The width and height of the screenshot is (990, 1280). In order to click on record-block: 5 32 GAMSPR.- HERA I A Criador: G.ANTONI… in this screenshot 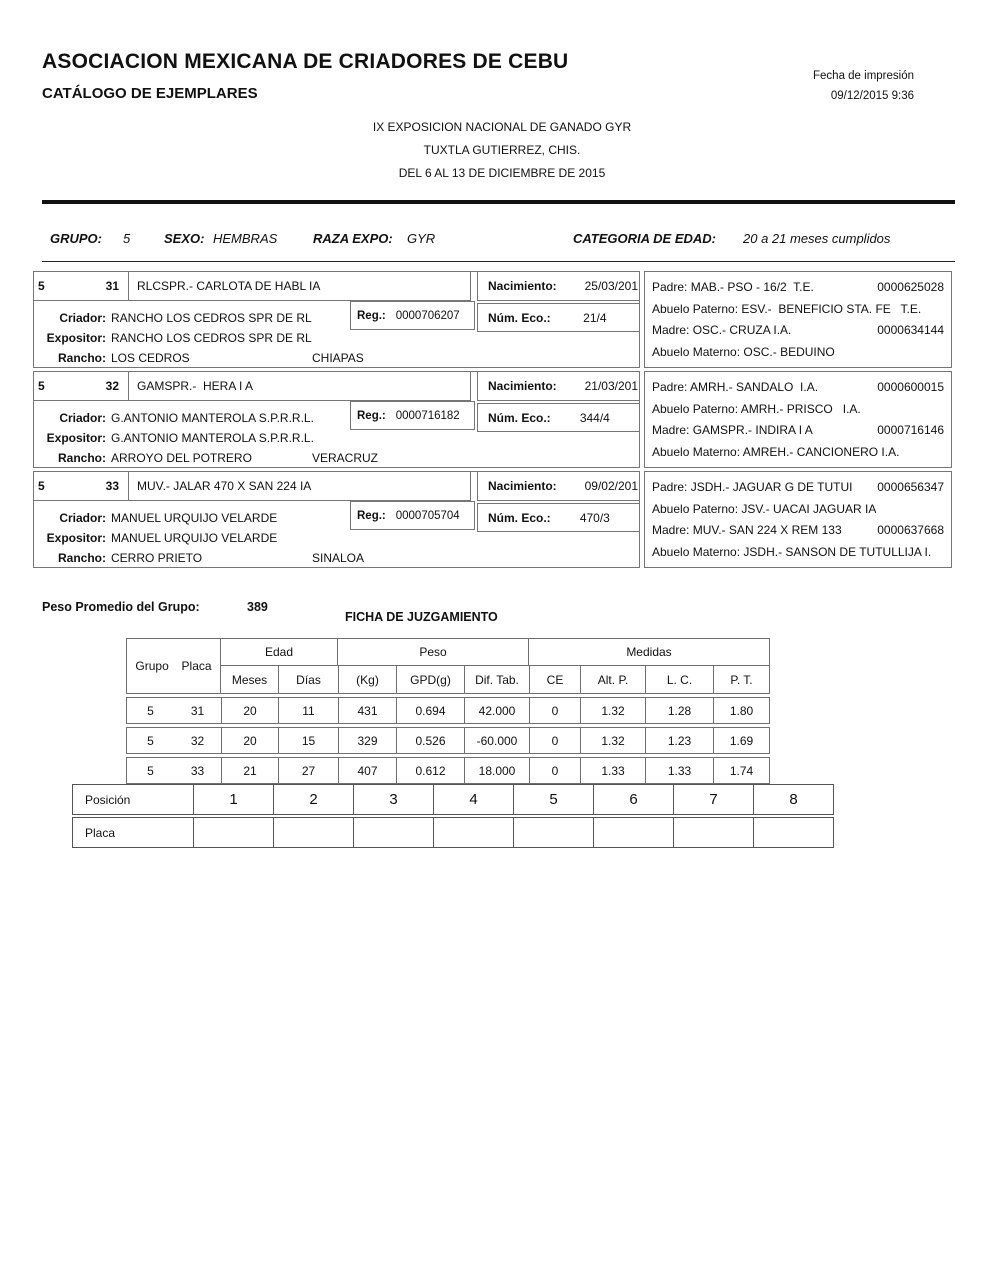, I will do `click(495, 419)`.